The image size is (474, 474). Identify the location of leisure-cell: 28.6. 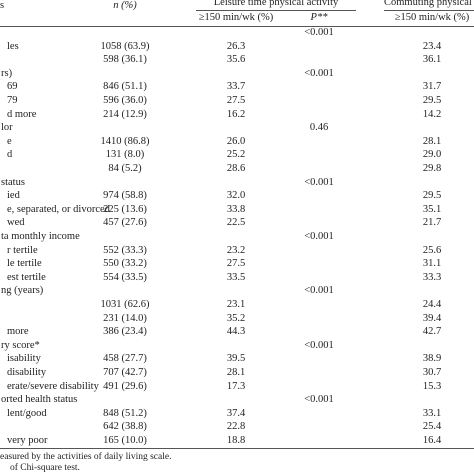
(236, 168).